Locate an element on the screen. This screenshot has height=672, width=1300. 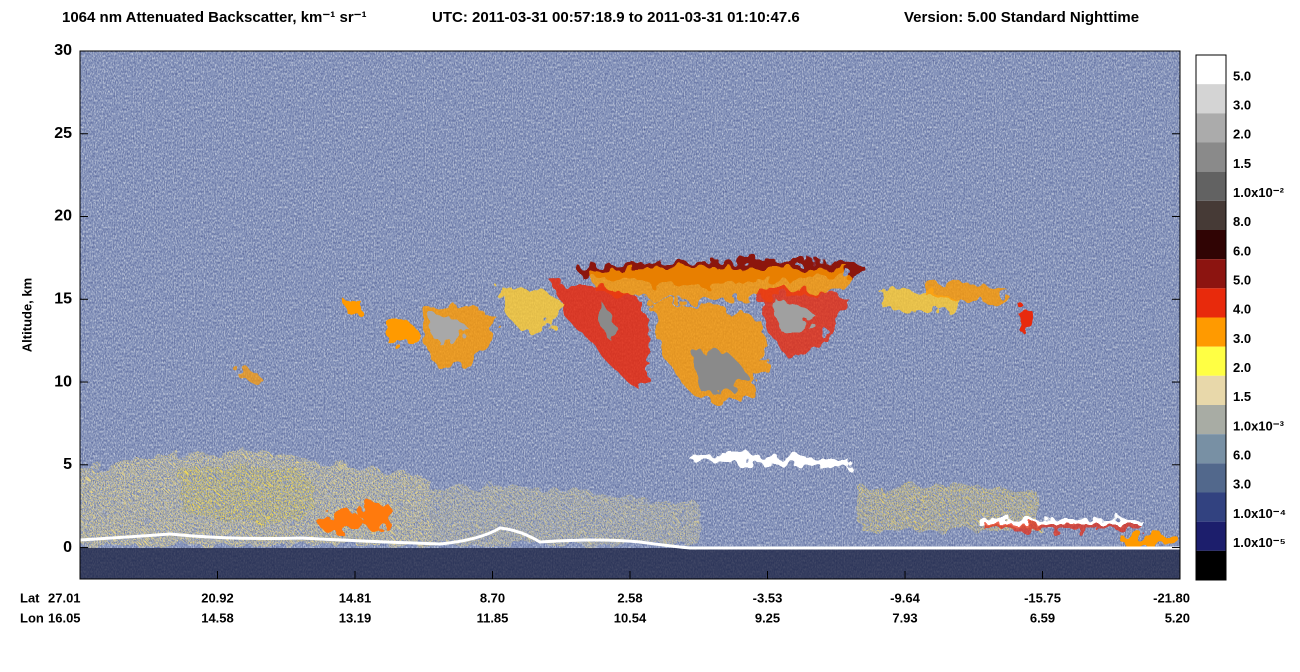
x-tick-label: 14.81 is located at coordinates (355, 597).